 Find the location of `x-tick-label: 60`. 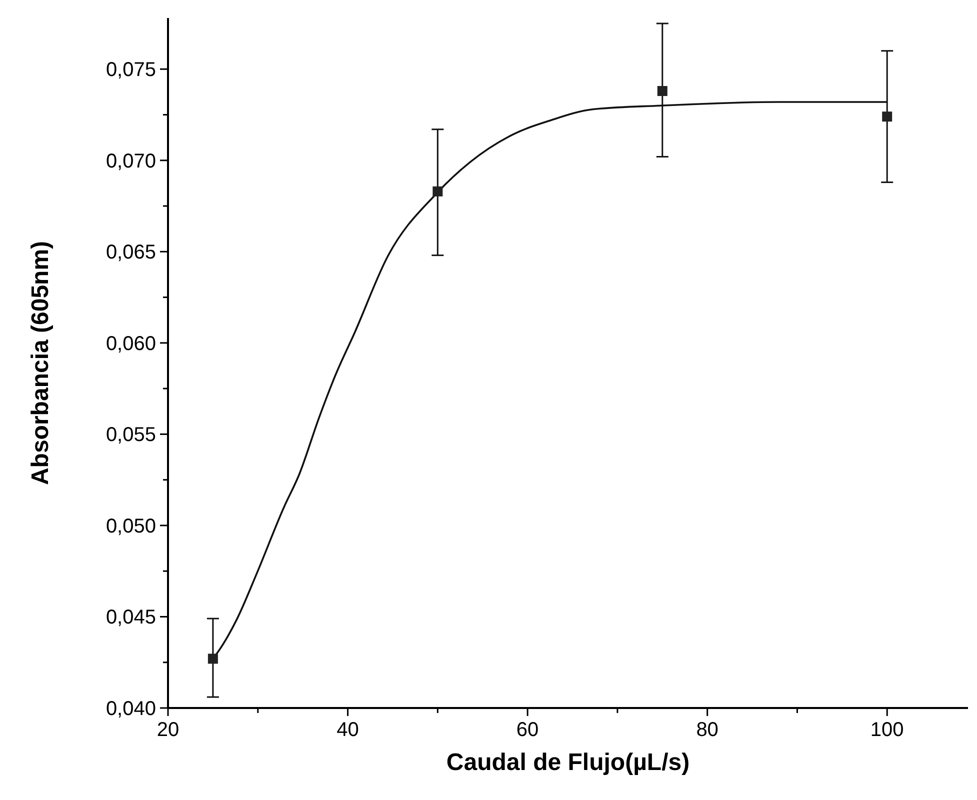

x-tick-label: 60 is located at coordinates (527, 730).